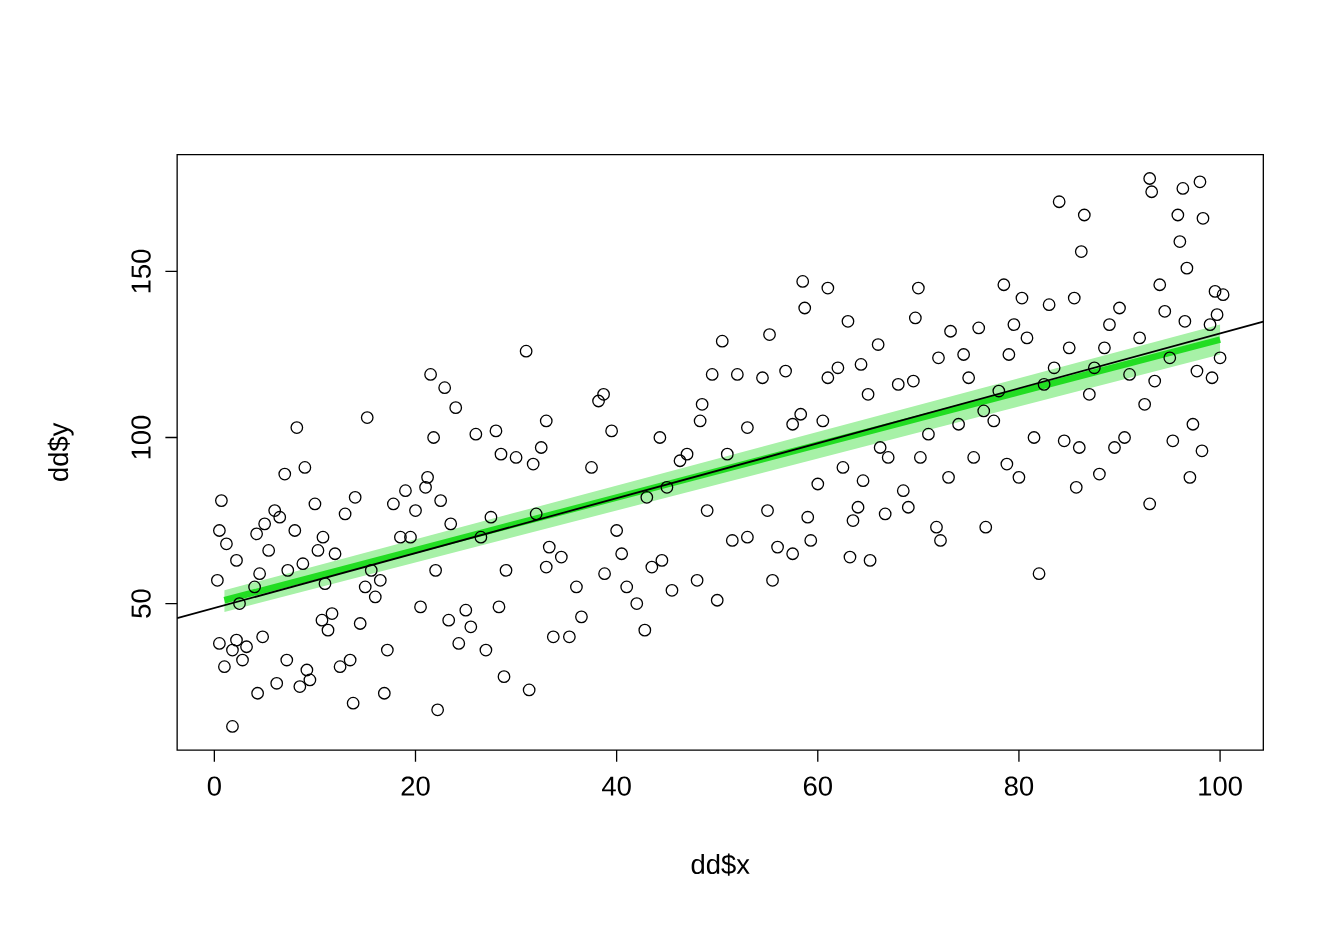  I want to click on x-tick-label: 0, so click(214, 786).